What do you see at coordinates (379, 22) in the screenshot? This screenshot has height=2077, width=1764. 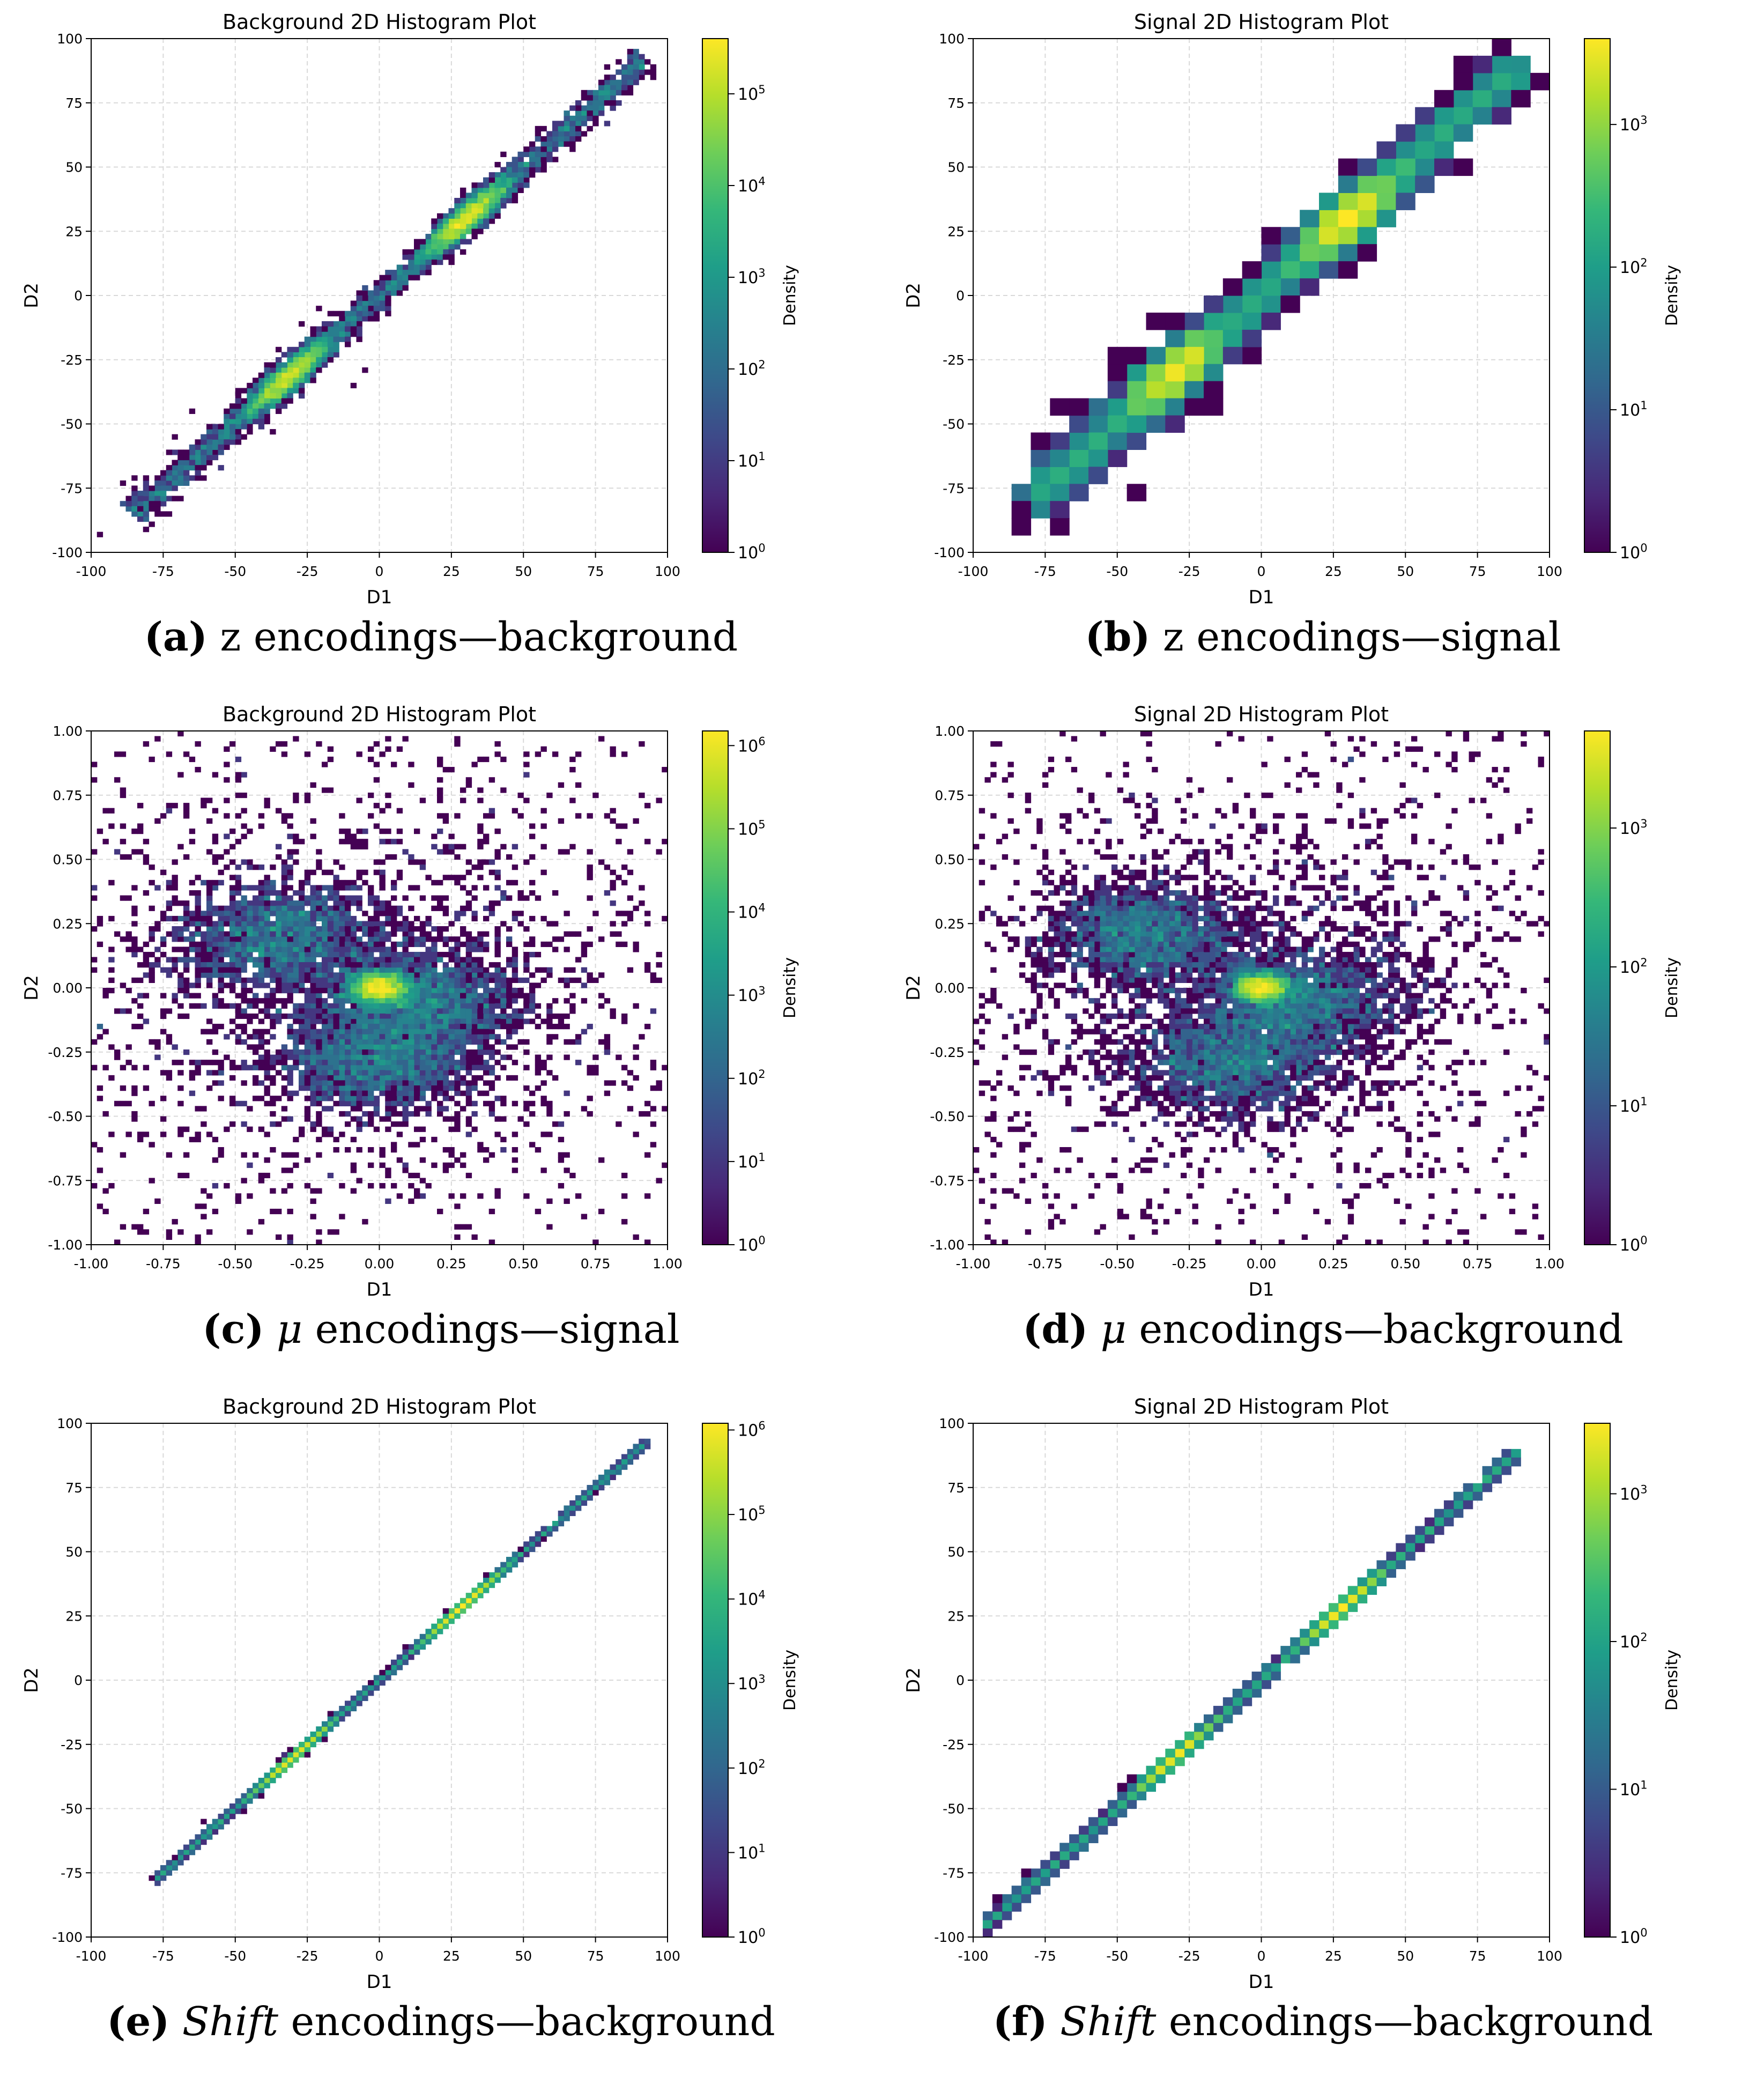 I see `chart-title: Background 2D Histogram Plot` at bounding box center [379, 22].